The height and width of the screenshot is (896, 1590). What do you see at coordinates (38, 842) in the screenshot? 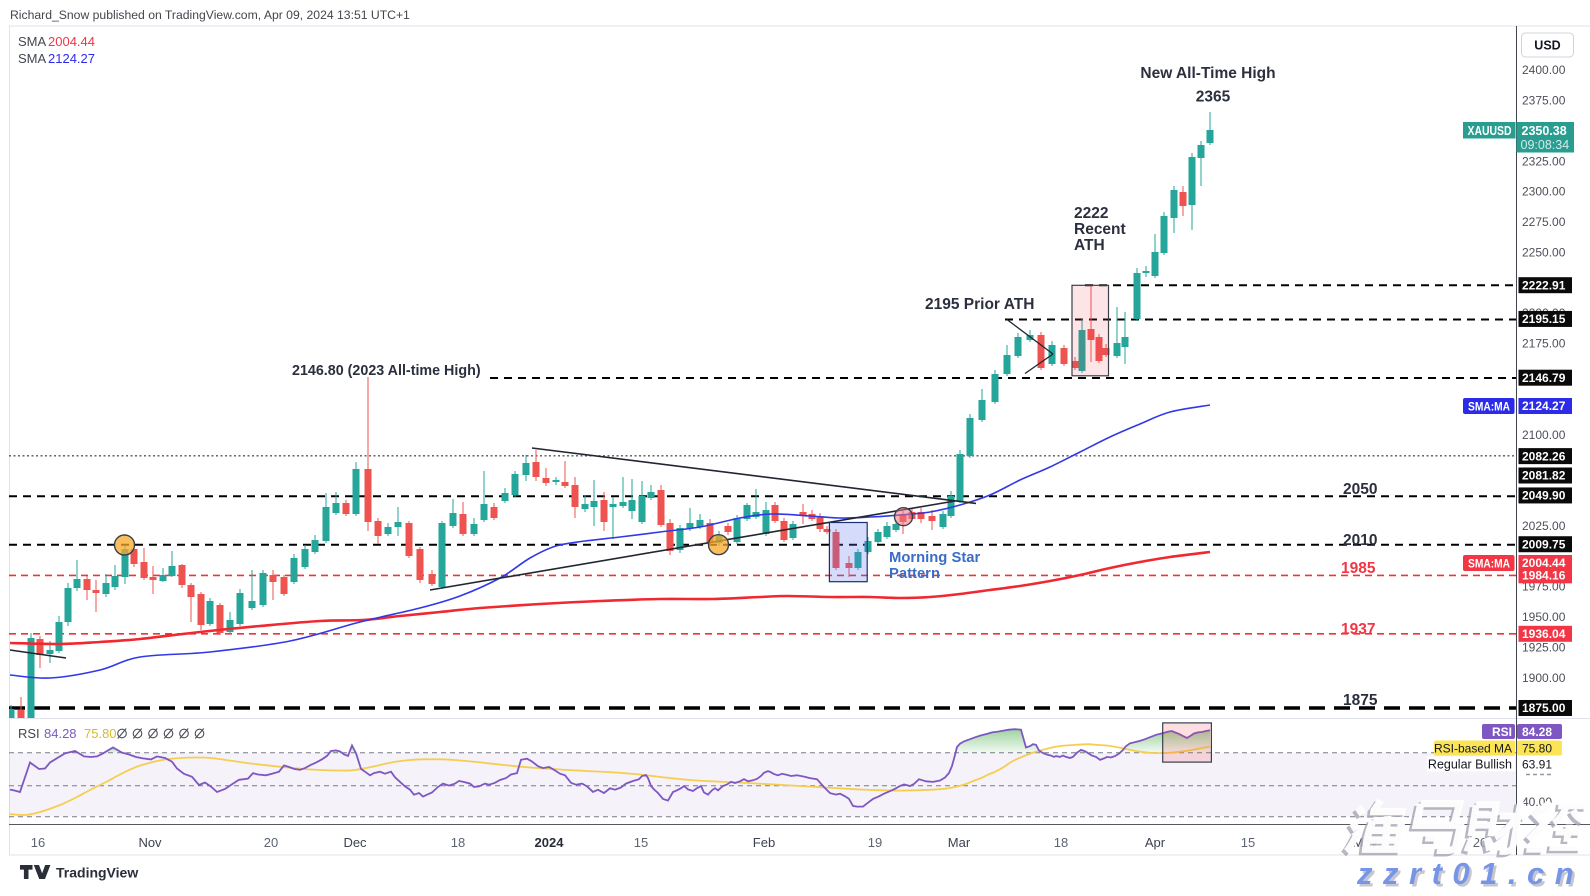
I see `svg-text: 16` at bounding box center [38, 842].